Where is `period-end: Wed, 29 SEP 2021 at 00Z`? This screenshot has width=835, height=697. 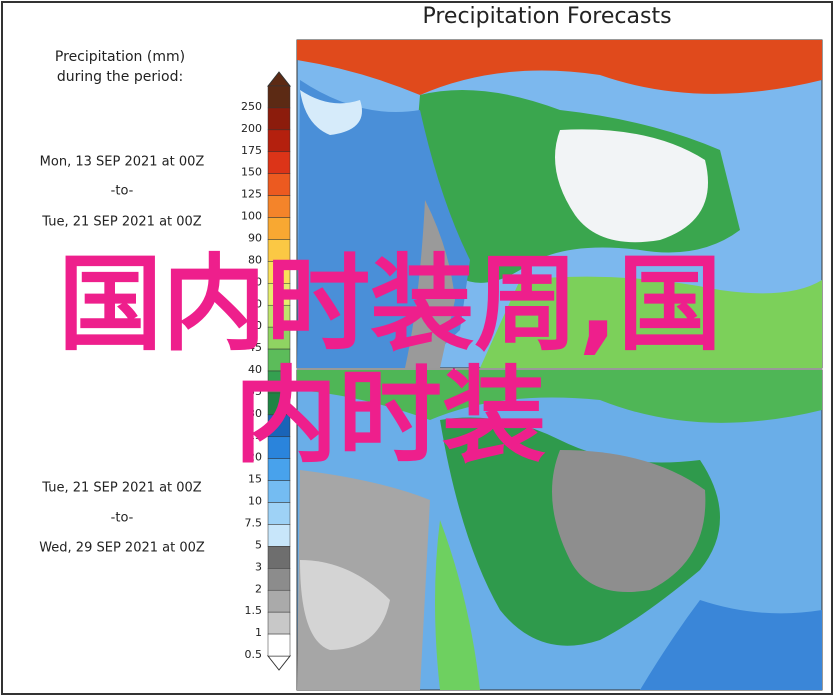 period-end: Wed, 29 SEP 2021 at 00Z is located at coordinates (122, 548).